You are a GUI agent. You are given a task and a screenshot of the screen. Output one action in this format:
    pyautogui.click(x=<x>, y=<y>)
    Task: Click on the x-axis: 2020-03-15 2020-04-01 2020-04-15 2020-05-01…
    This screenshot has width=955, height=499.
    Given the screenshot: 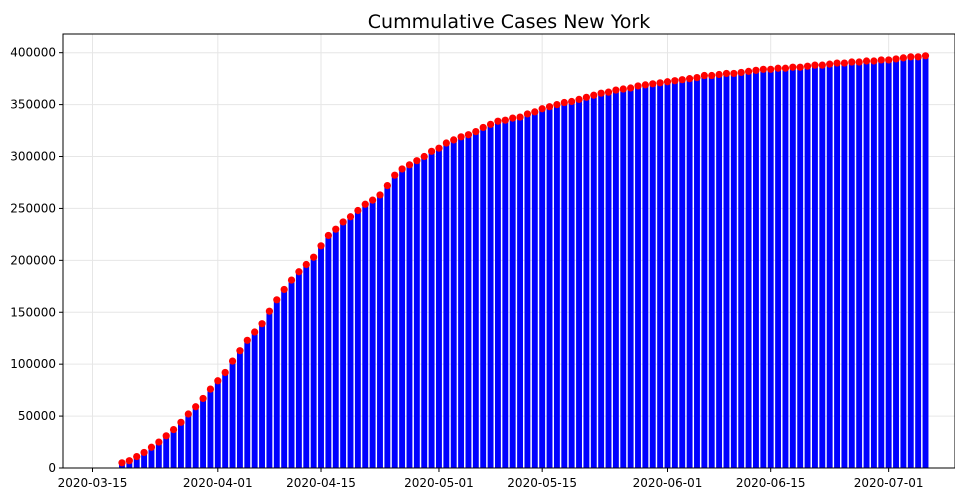 What is the action you would take?
    pyautogui.click(x=491, y=479)
    